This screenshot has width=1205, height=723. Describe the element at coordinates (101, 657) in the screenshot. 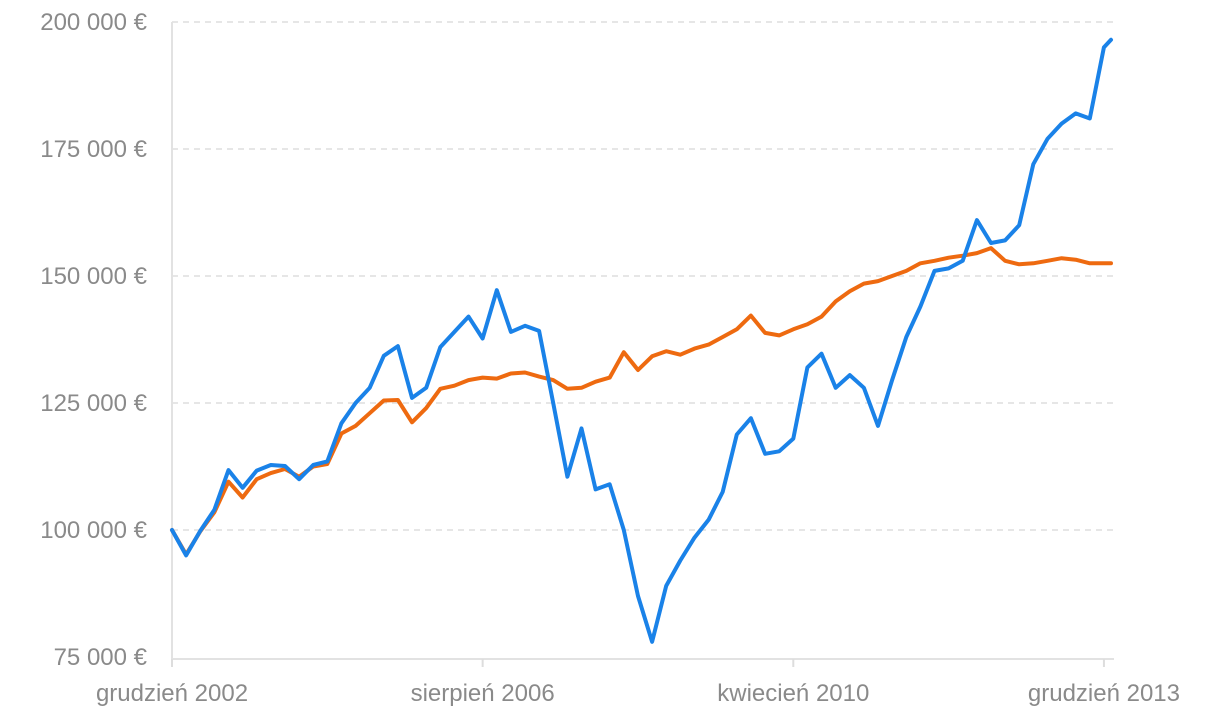

I see `y-tick-label: 75 000 €` at that location.